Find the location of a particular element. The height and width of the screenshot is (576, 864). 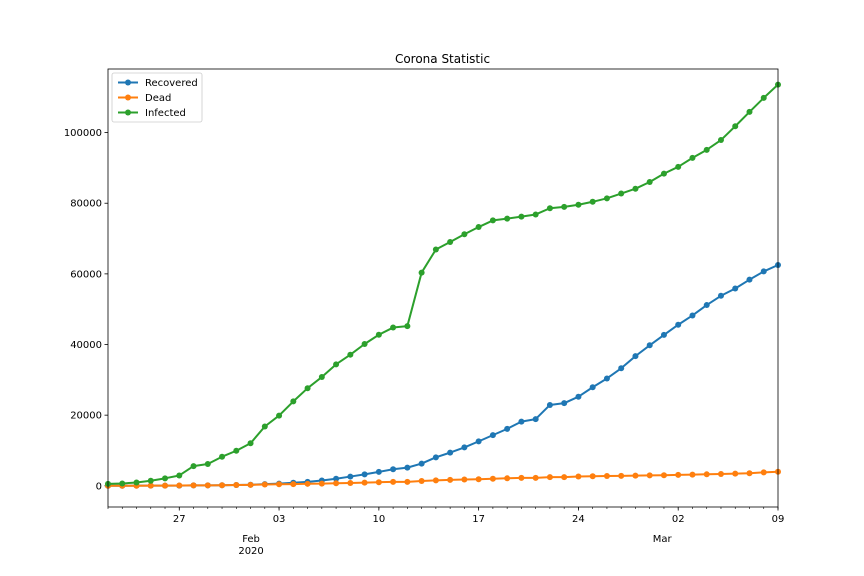

legend: Recovered Dead Infected is located at coordinates (157, 97).